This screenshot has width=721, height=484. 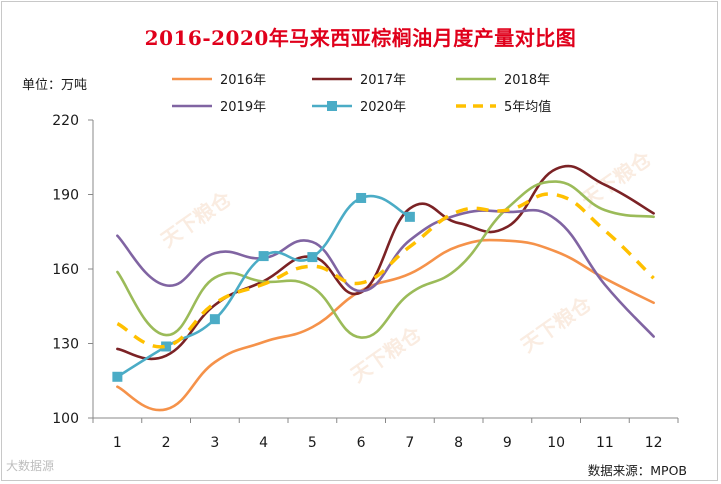 I want to click on y-tick-label: 160, so click(x=65, y=270).